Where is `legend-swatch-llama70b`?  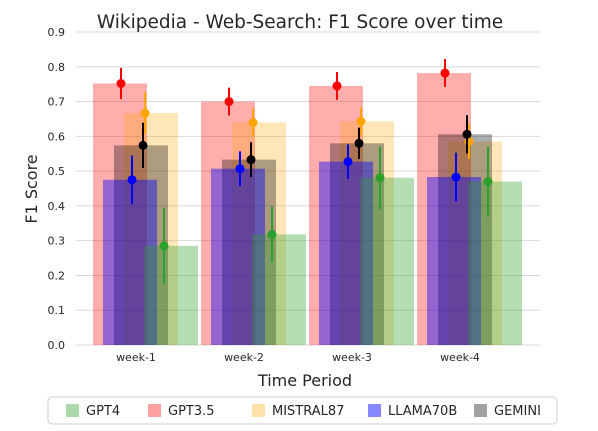
legend-swatch-llama70b is located at coordinates (374, 410).